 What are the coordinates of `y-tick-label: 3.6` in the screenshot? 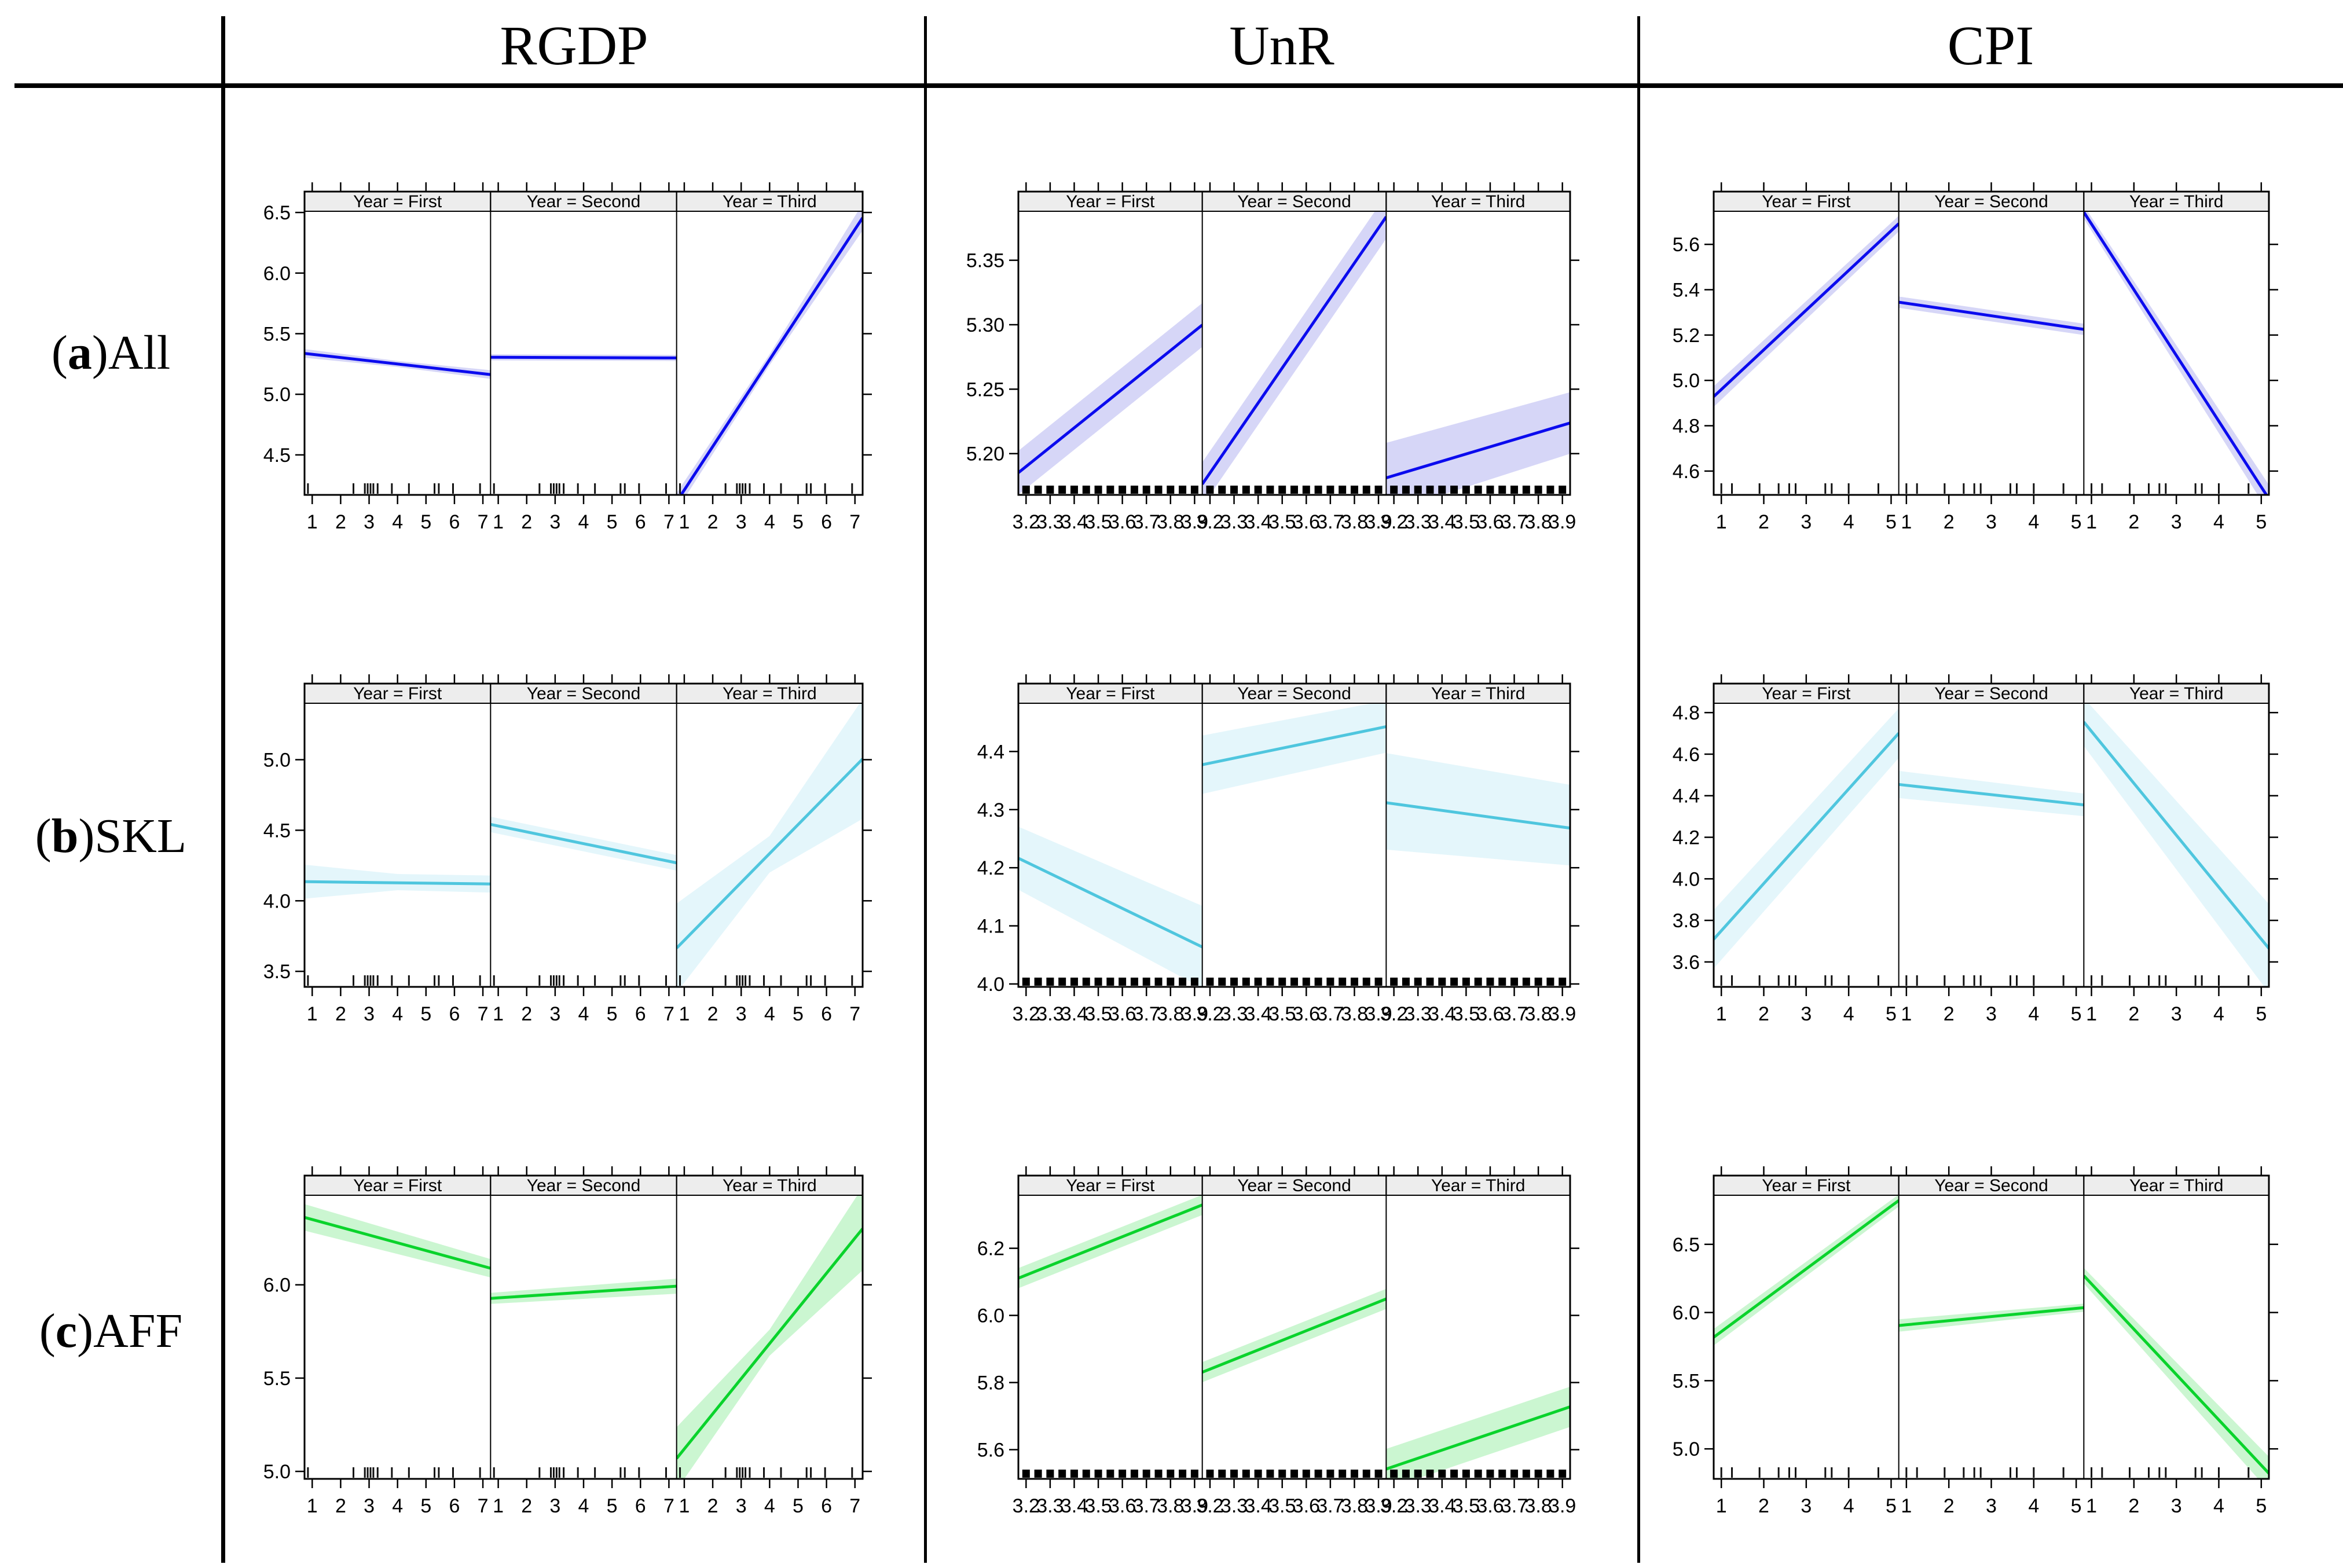 It's located at (1686, 963).